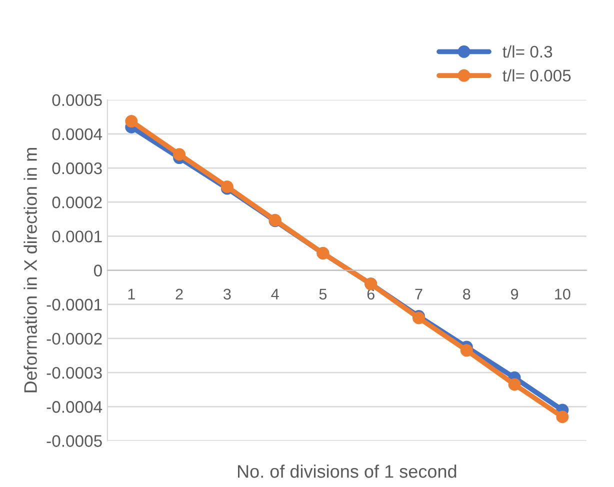 The width and height of the screenshot is (614, 487). I want to click on y-tick-label: 0.0004, so click(77, 134).